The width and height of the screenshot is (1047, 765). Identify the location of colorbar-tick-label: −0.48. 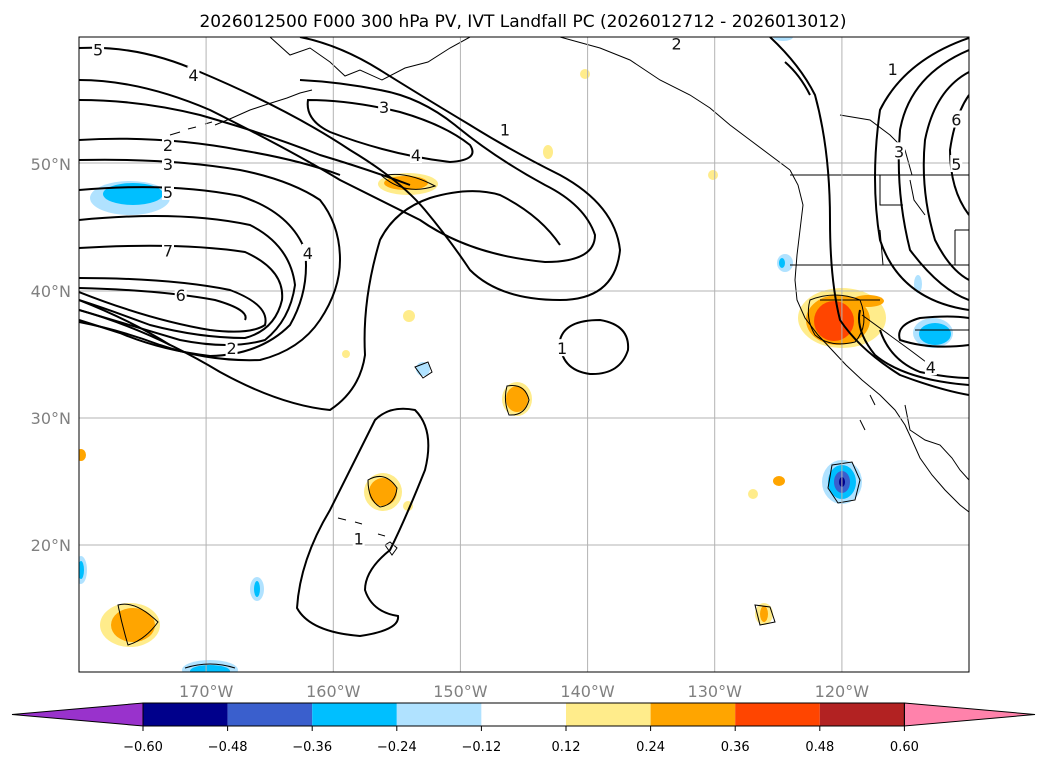
(228, 747).